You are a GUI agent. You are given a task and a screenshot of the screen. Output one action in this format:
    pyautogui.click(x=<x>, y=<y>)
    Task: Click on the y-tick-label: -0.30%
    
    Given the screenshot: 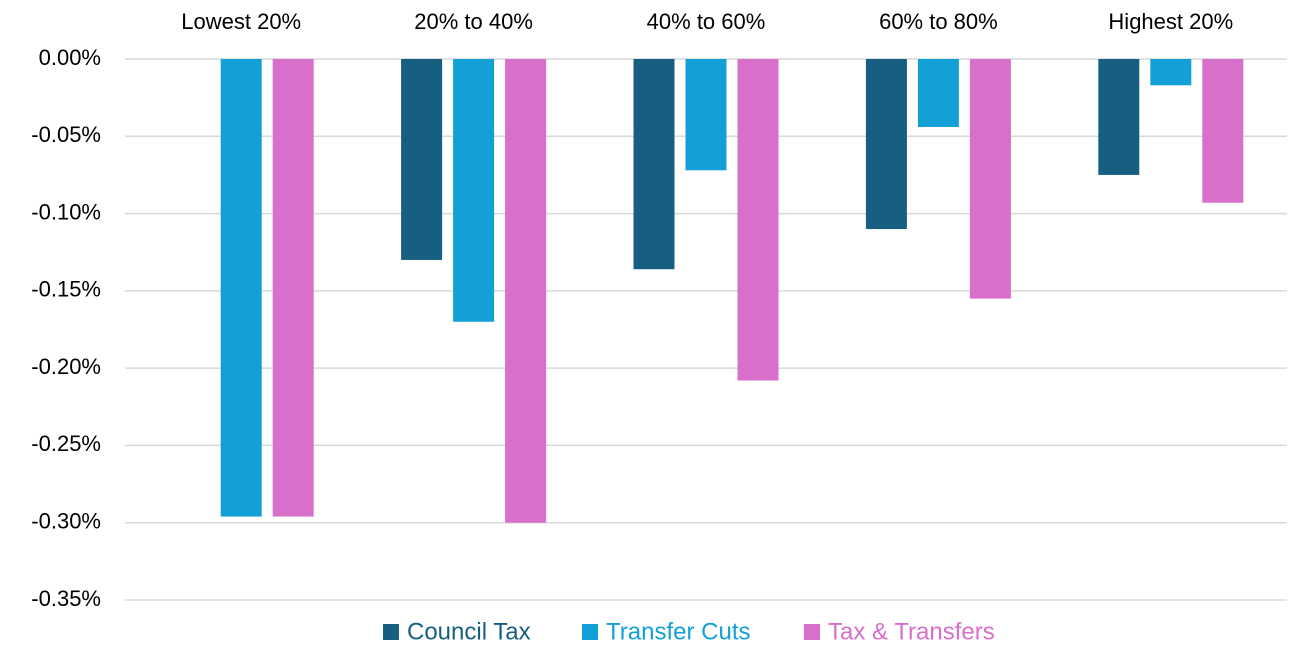 What is the action you would take?
    pyautogui.click(x=66, y=521)
    